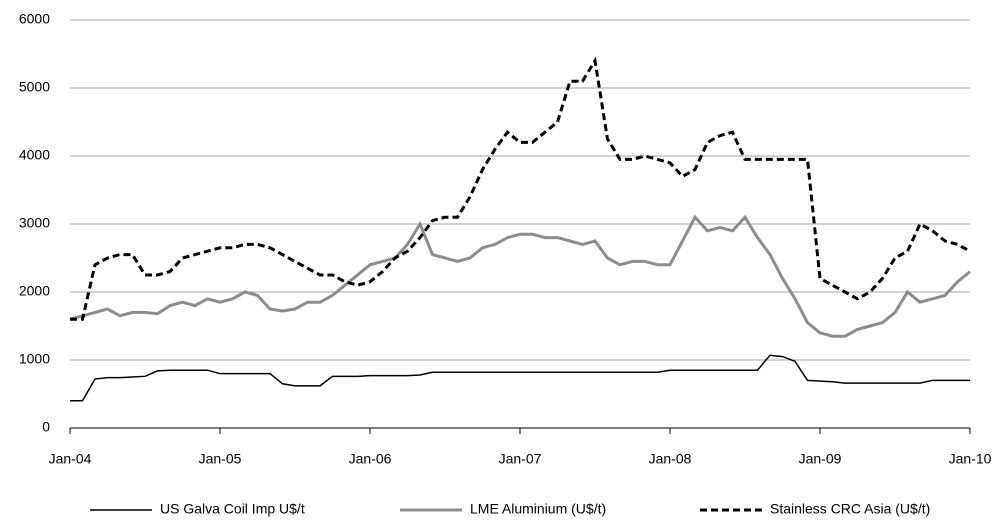 This screenshot has width=998, height=530. What do you see at coordinates (34, 19) in the screenshot?
I see `y-tick-label: 6000` at bounding box center [34, 19].